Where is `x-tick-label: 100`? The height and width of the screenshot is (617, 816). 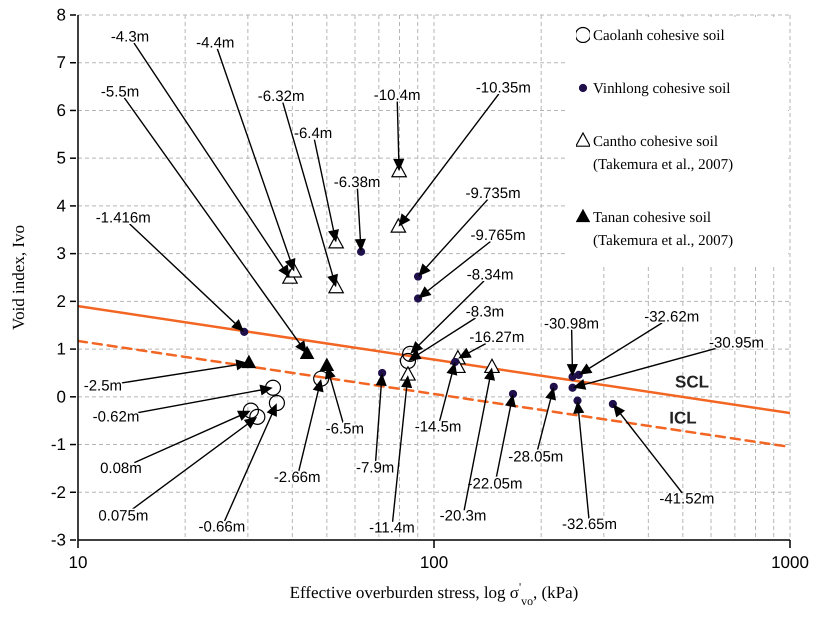 x-tick-label: 100 is located at coordinates (434, 562).